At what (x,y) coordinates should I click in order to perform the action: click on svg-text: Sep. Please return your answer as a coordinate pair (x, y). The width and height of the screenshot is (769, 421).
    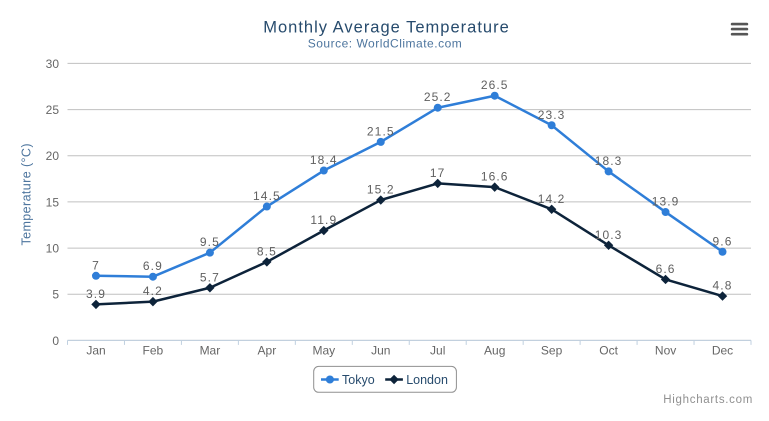
    Looking at the image, I should click on (552, 351).